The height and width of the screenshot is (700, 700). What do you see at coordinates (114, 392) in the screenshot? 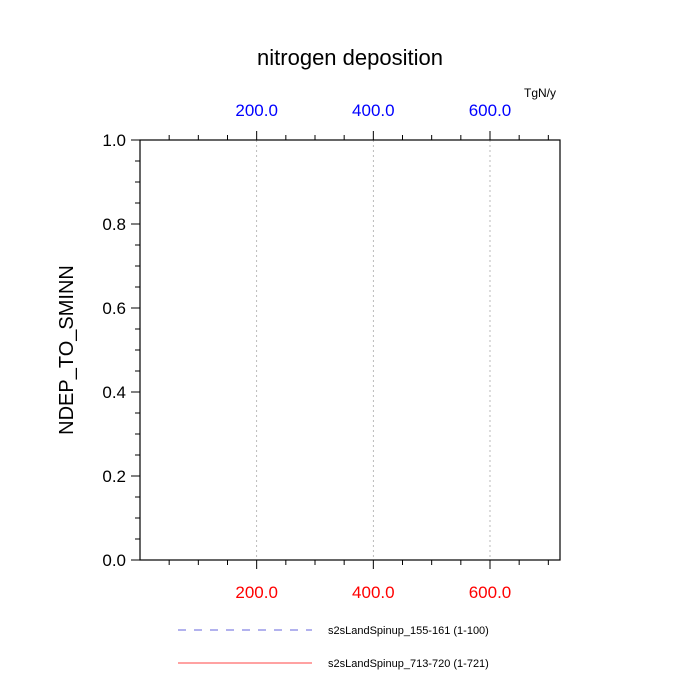
I see `y-tick-label-2: 0.4` at bounding box center [114, 392].